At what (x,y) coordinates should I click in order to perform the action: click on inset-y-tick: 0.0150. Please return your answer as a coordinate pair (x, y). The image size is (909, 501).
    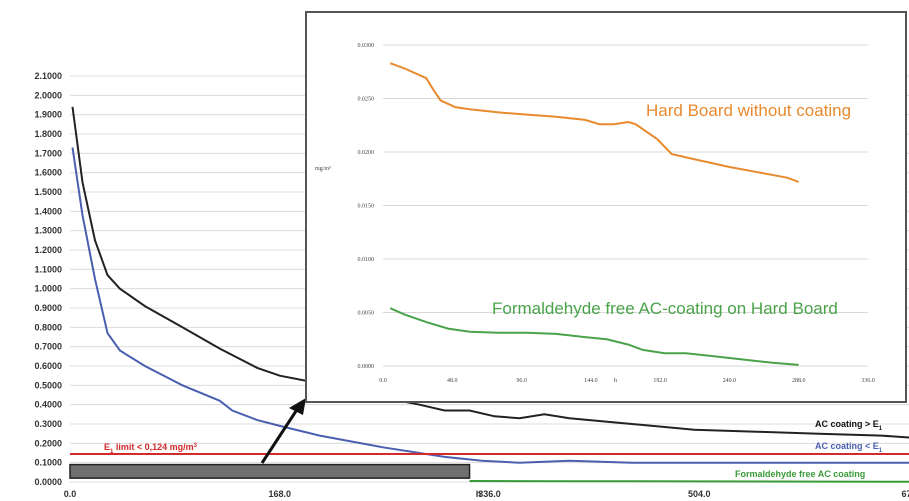
    Looking at the image, I should click on (366, 207).